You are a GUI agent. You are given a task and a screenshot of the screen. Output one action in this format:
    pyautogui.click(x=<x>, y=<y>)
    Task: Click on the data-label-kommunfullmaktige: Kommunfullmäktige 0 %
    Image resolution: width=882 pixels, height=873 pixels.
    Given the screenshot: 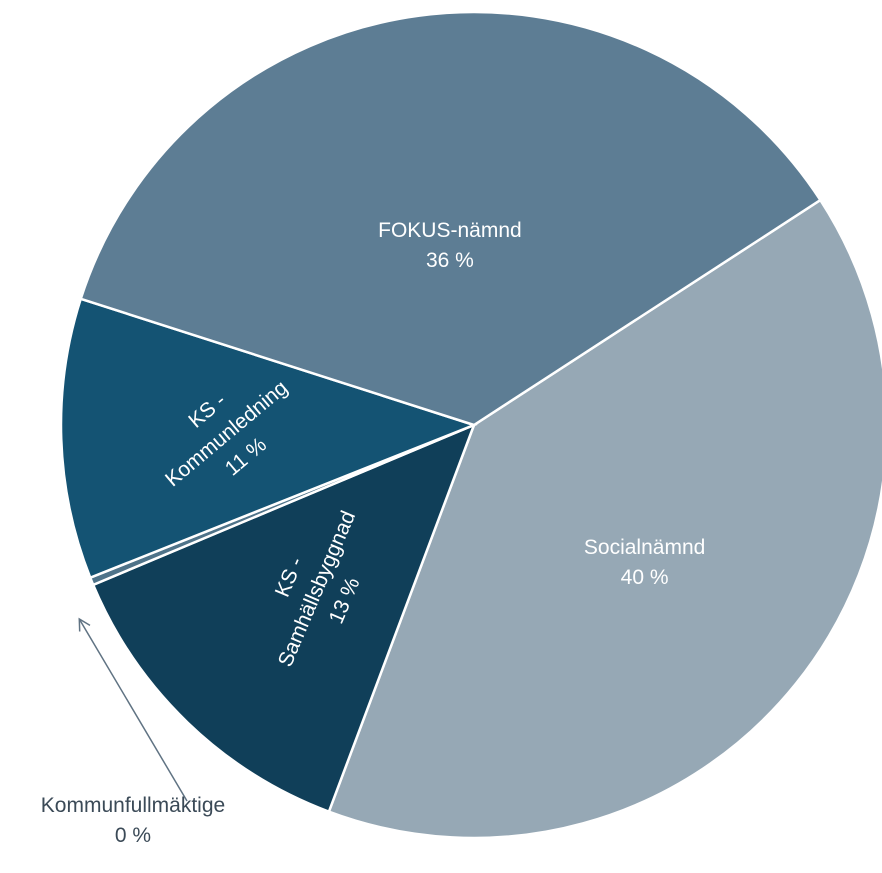 What is the action you would take?
    pyautogui.click(x=133, y=820)
    